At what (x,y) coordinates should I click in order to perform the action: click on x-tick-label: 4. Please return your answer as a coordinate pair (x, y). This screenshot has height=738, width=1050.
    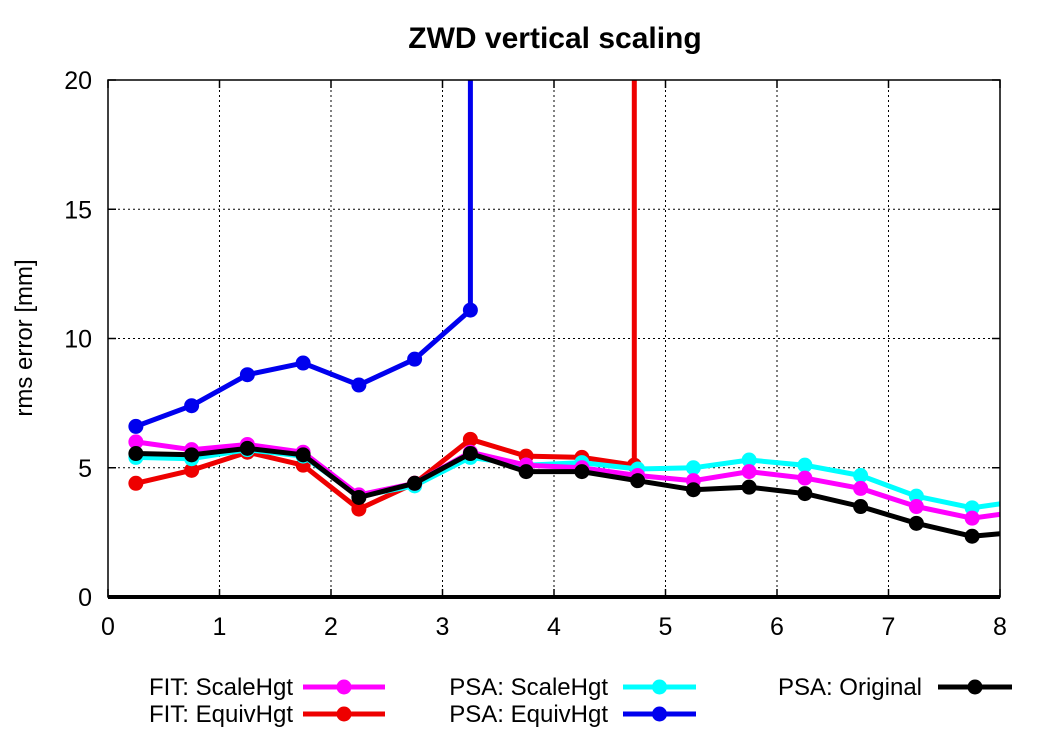
    Looking at the image, I should click on (554, 627).